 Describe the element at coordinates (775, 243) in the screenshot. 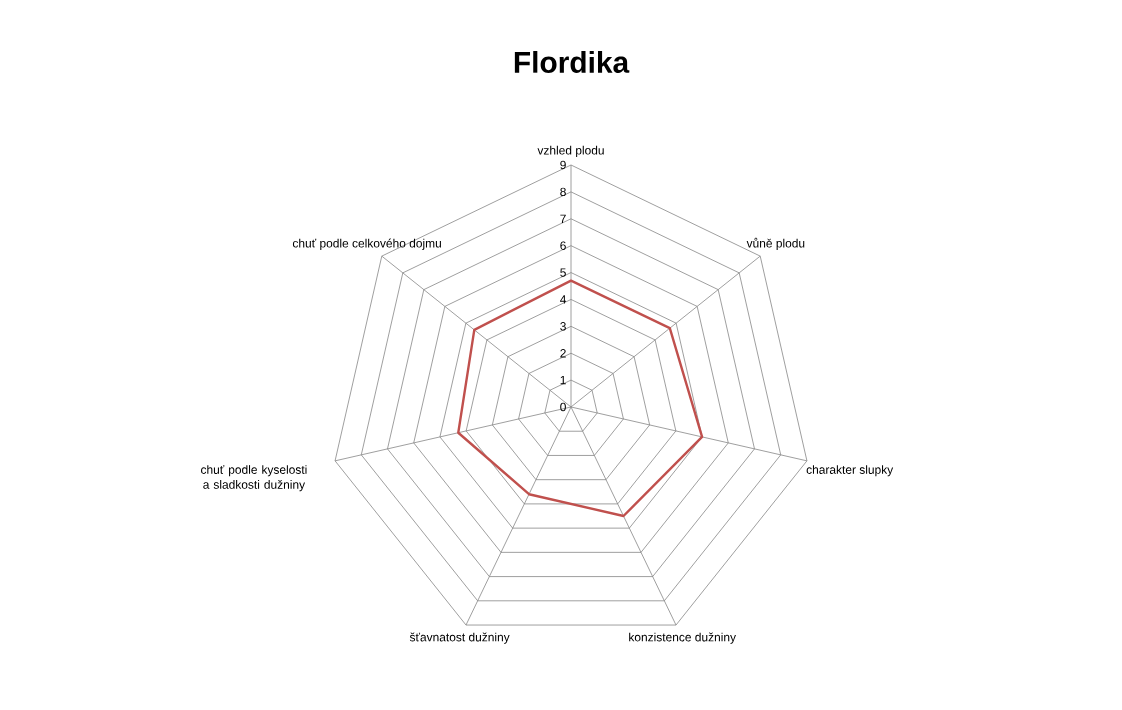

I see `spoke-label: vůně plodu` at that location.